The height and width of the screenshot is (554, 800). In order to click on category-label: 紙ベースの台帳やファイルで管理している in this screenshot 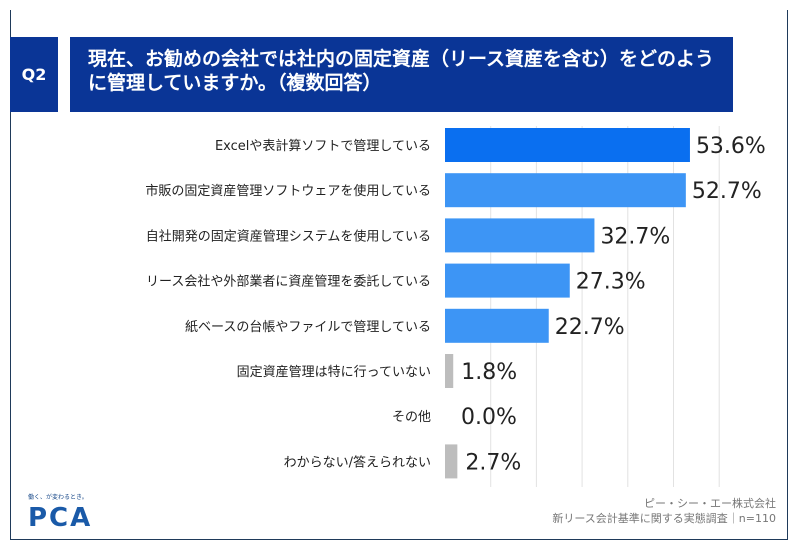, I will do `click(308, 327)`.